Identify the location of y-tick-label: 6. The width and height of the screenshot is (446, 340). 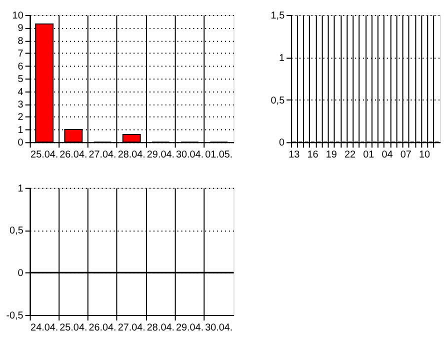
(21, 66).